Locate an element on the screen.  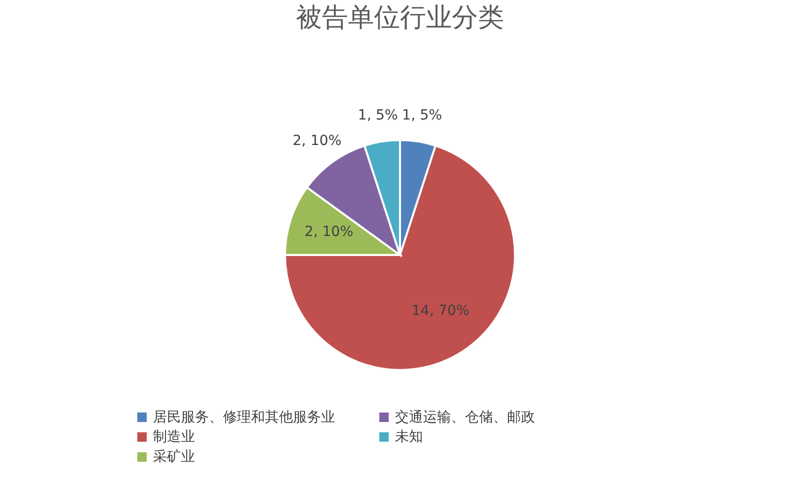
legend-label: 未知 is located at coordinates (409, 437).